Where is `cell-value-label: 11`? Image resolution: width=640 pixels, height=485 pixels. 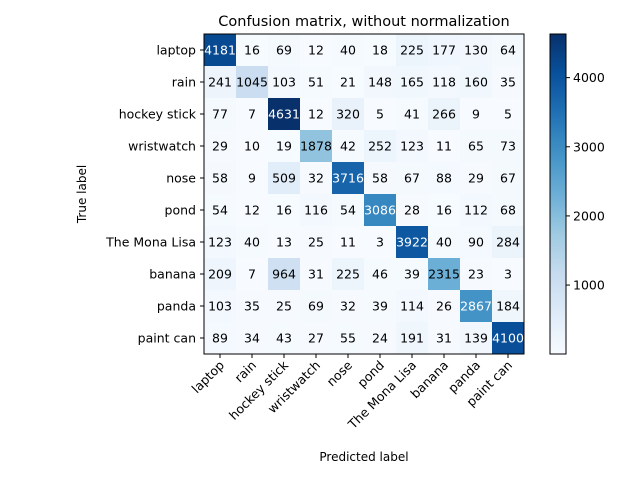
cell-value-label: 11 is located at coordinates (444, 146).